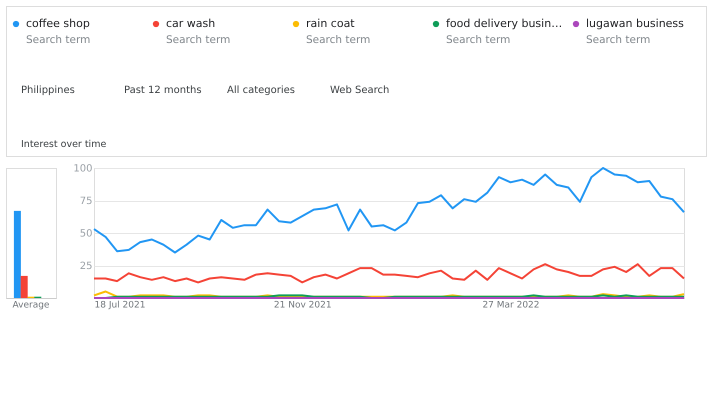 This screenshot has height=394, width=725. I want to click on x-tick-label: Average, so click(31, 305).